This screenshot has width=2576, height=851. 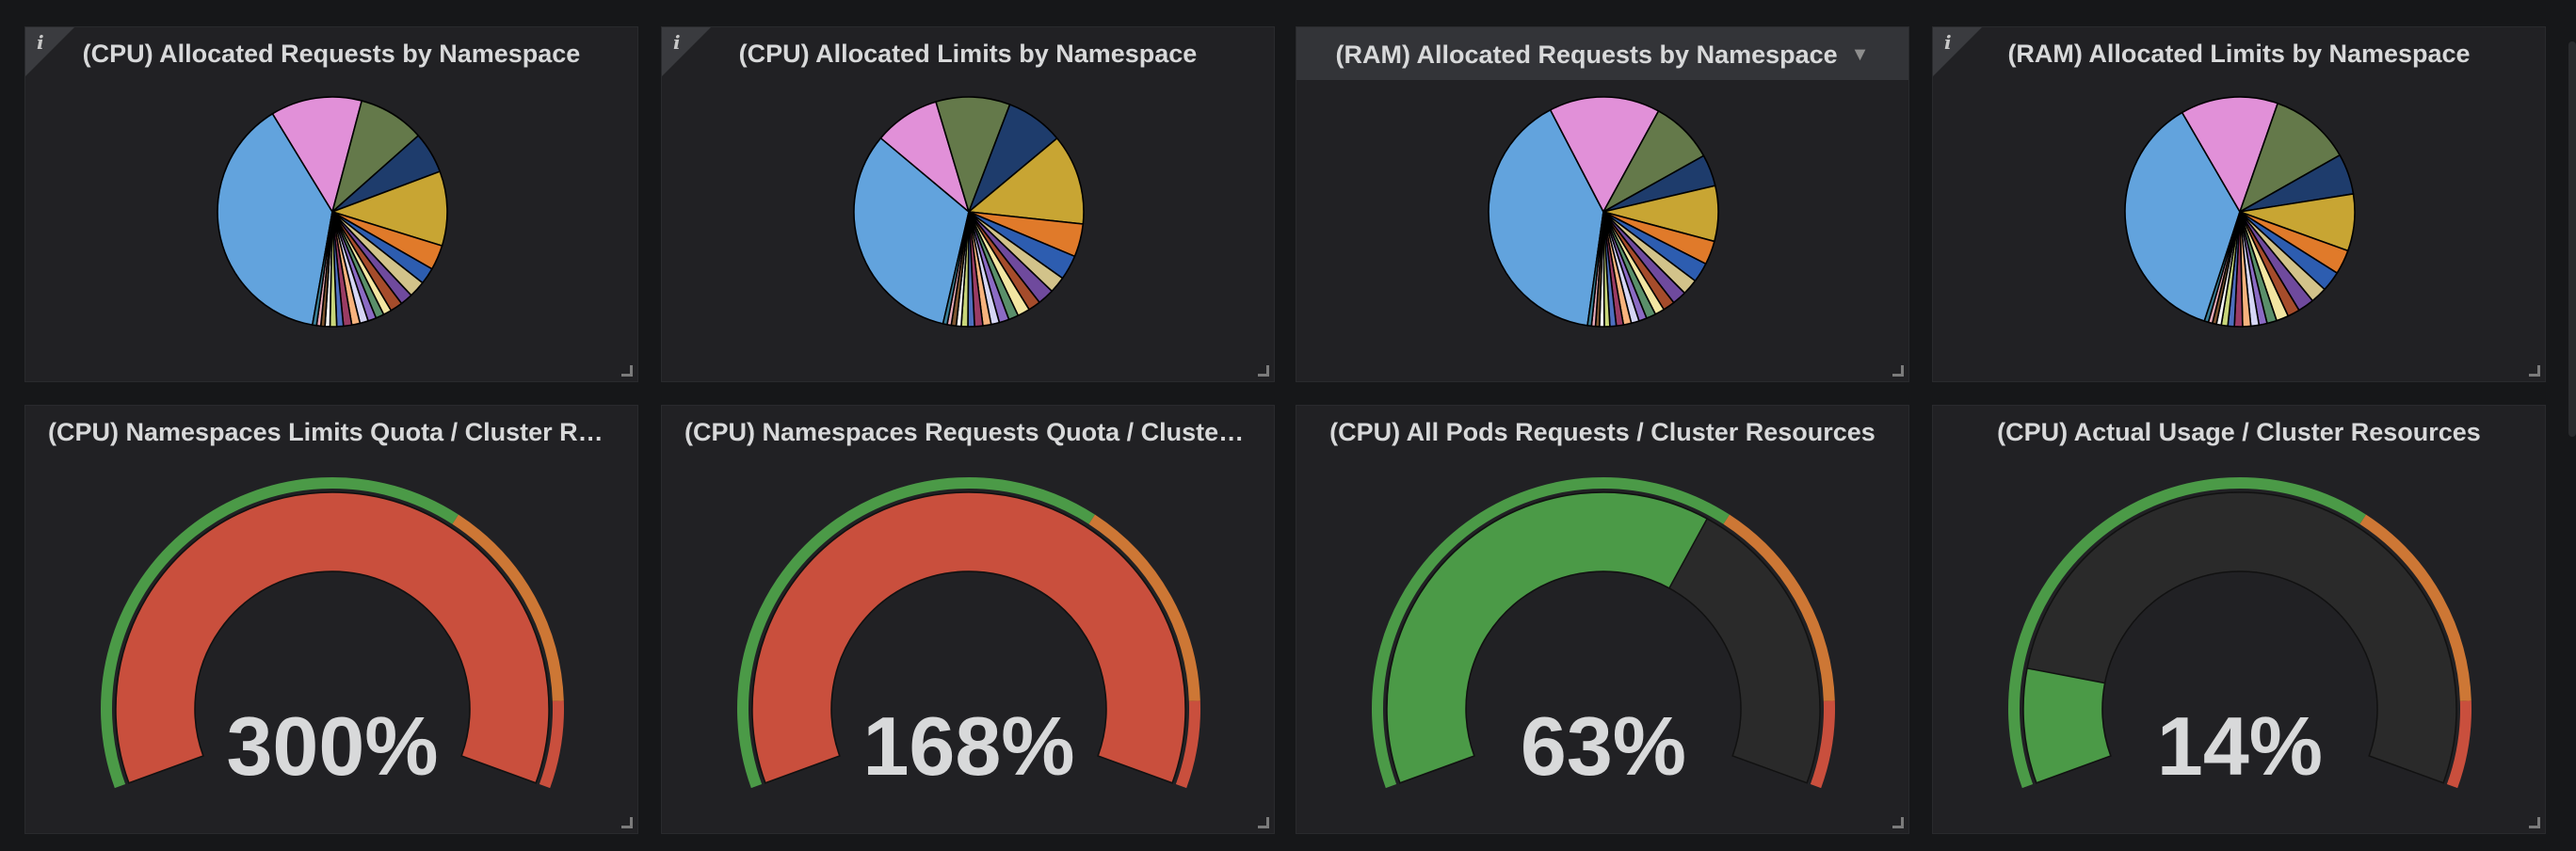 What do you see at coordinates (1602, 53) in the screenshot?
I see `panel-title: (RAM) Allocated Requests by Namespace ▼` at bounding box center [1602, 53].